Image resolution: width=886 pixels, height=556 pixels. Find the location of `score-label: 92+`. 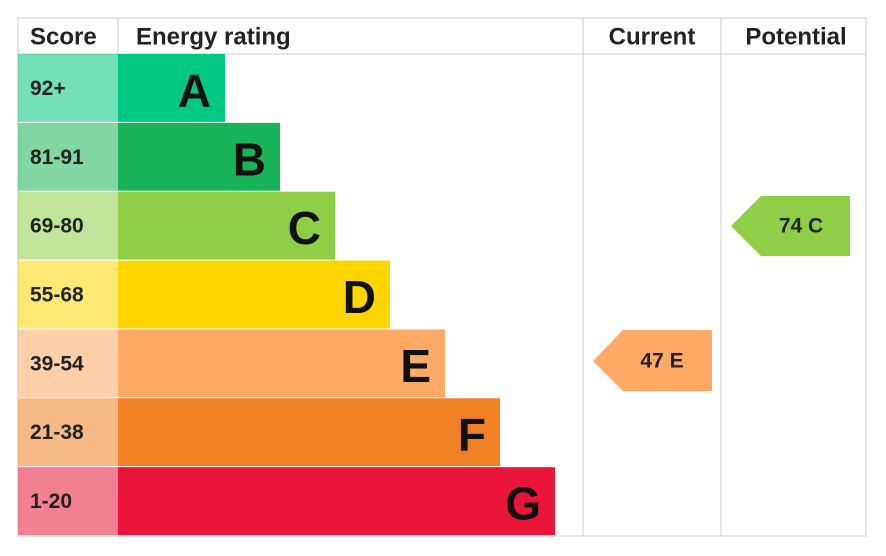

score-label: 92+ is located at coordinates (48, 88).